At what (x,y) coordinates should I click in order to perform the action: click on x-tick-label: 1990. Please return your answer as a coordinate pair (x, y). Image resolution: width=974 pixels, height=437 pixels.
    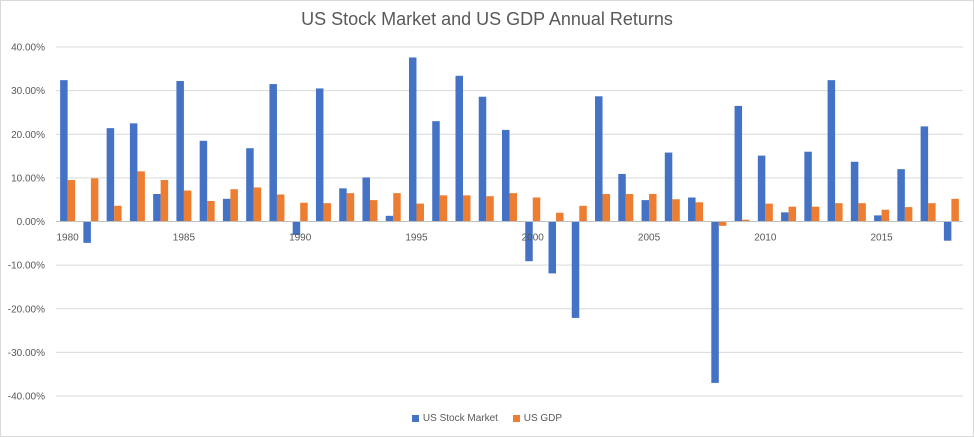
    Looking at the image, I should click on (300, 238).